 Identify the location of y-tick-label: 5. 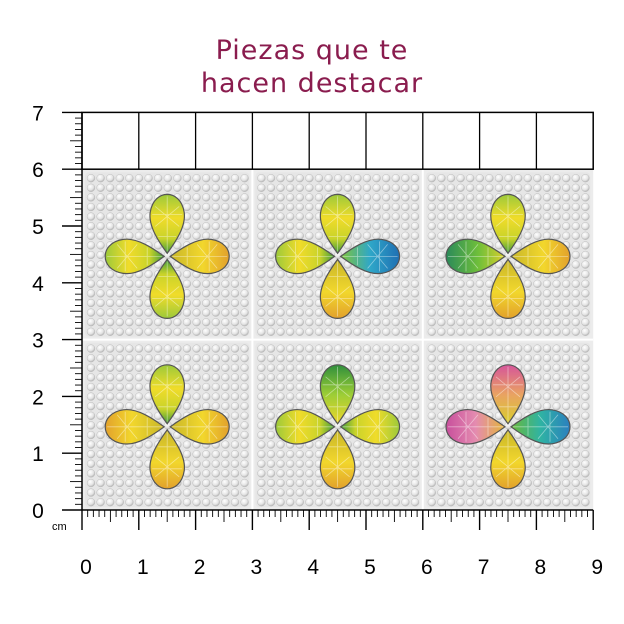
(38, 227).